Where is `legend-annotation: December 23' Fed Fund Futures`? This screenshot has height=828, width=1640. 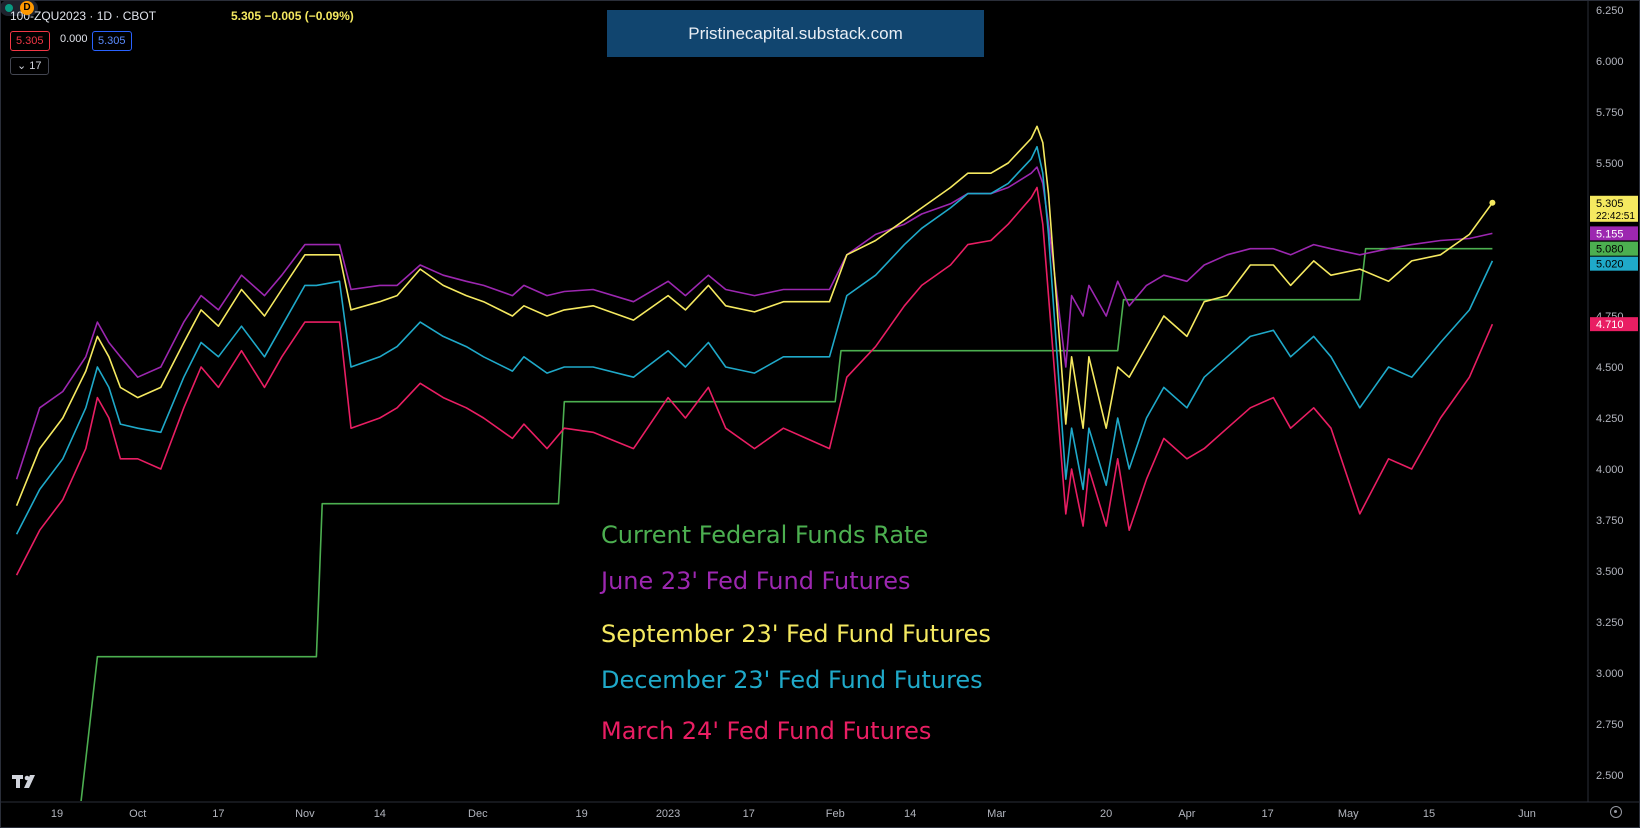
legend-annotation: December 23' Fed Fund Futures is located at coordinates (792, 680).